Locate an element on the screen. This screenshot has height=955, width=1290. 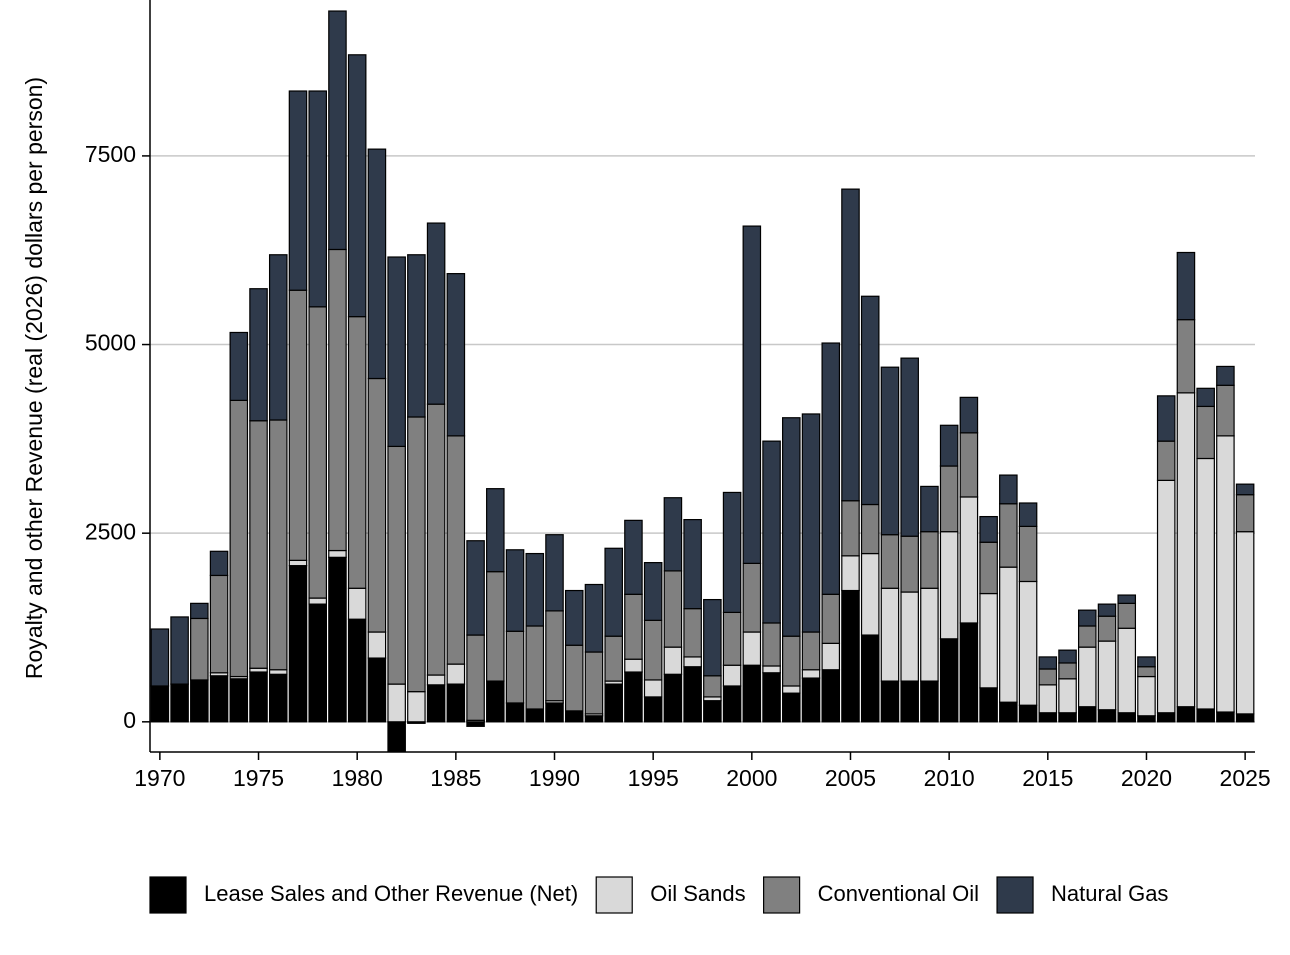
x-tick-label: 2020 is located at coordinates (1146, 778).